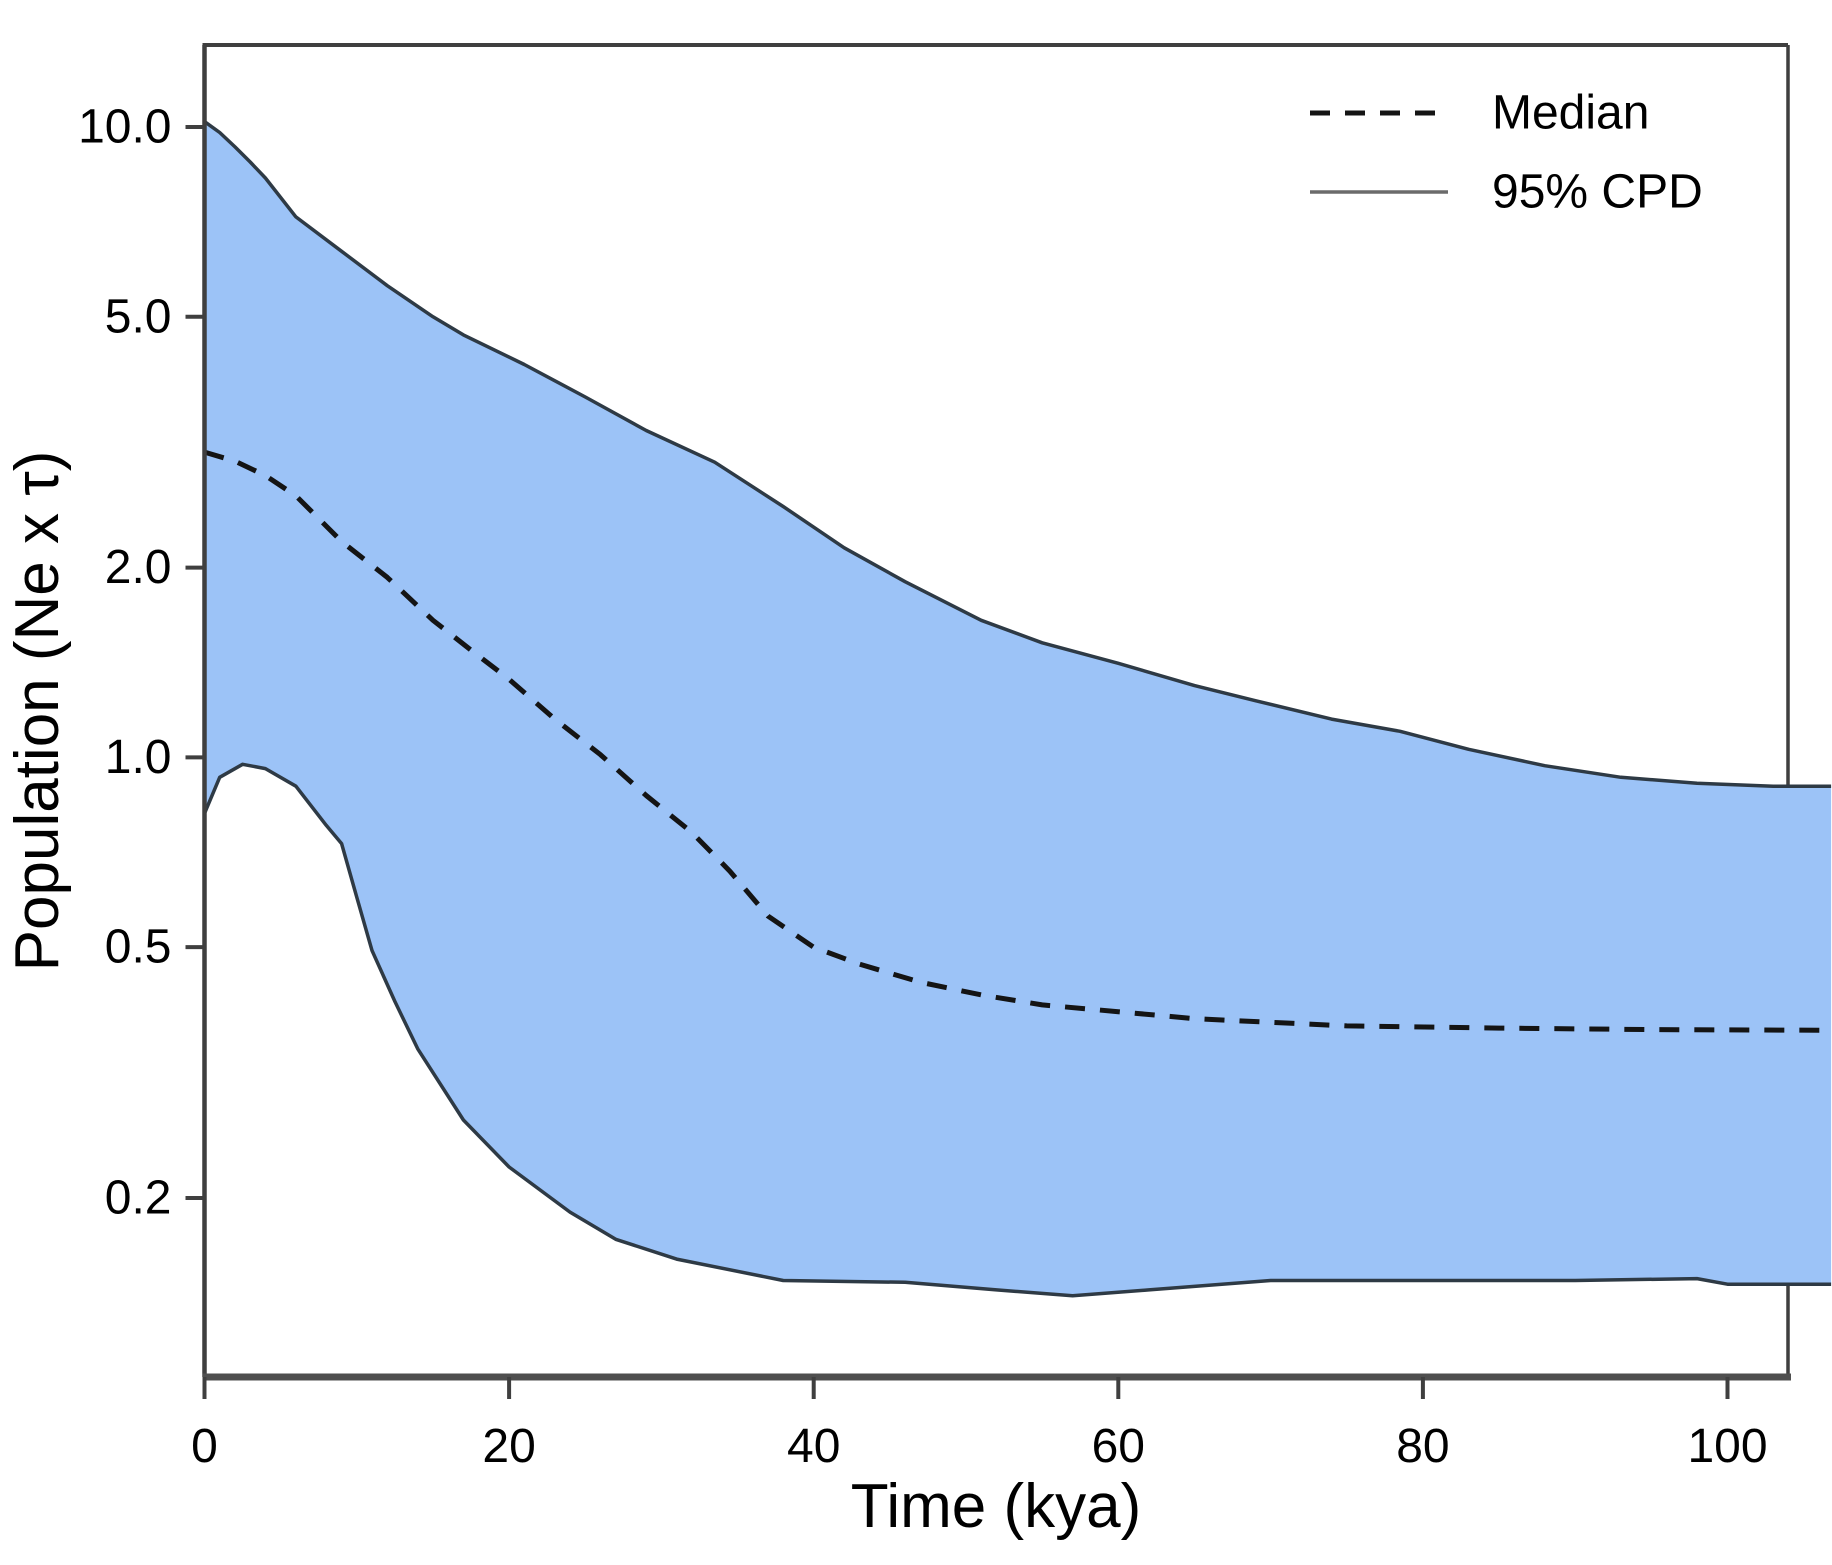 Image resolution: width=1832 pixels, height=1565 pixels. What do you see at coordinates (1570, 113) in the screenshot?
I see `legend-median-label: Median` at bounding box center [1570, 113].